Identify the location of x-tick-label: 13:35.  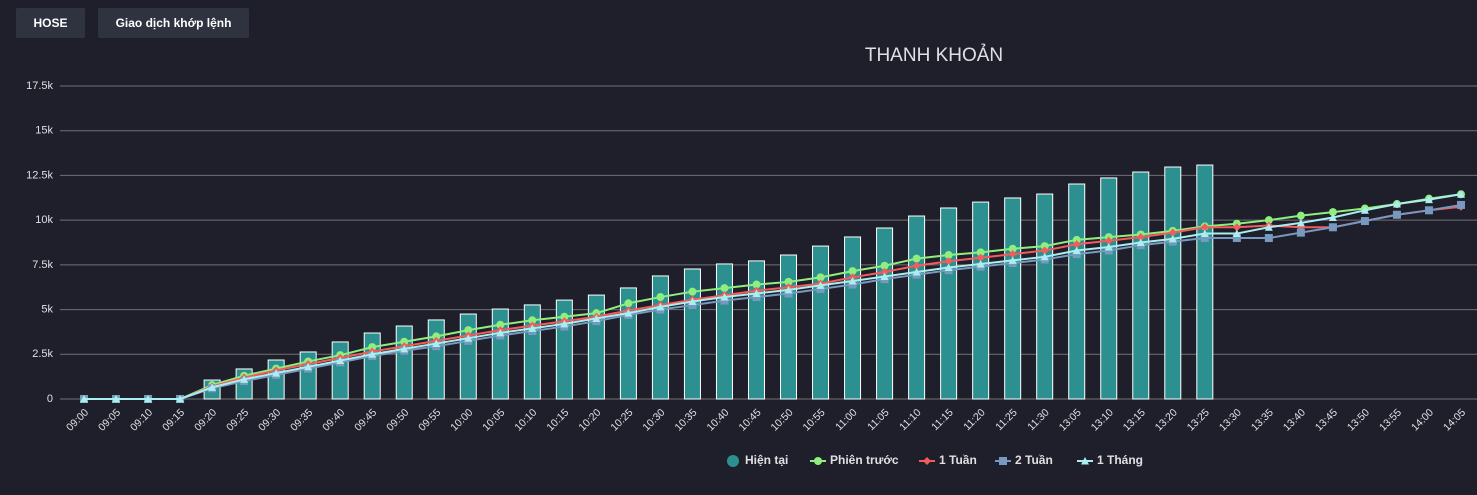
(1262, 419).